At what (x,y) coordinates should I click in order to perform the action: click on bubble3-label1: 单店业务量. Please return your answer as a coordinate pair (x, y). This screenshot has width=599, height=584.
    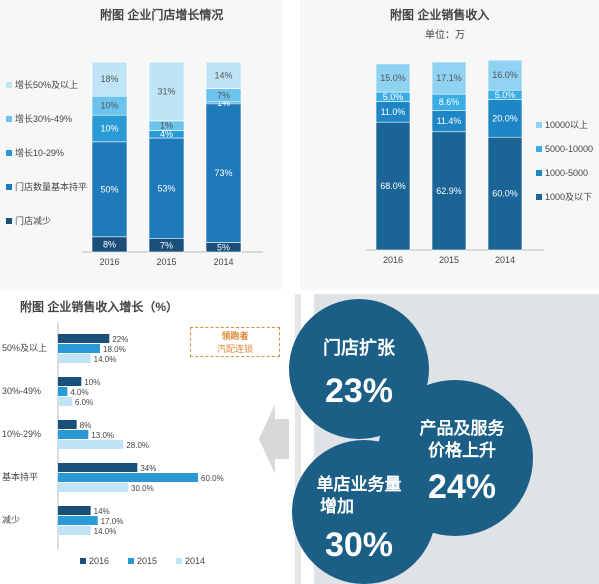
    Looking at the image, I should click on (359, 484).